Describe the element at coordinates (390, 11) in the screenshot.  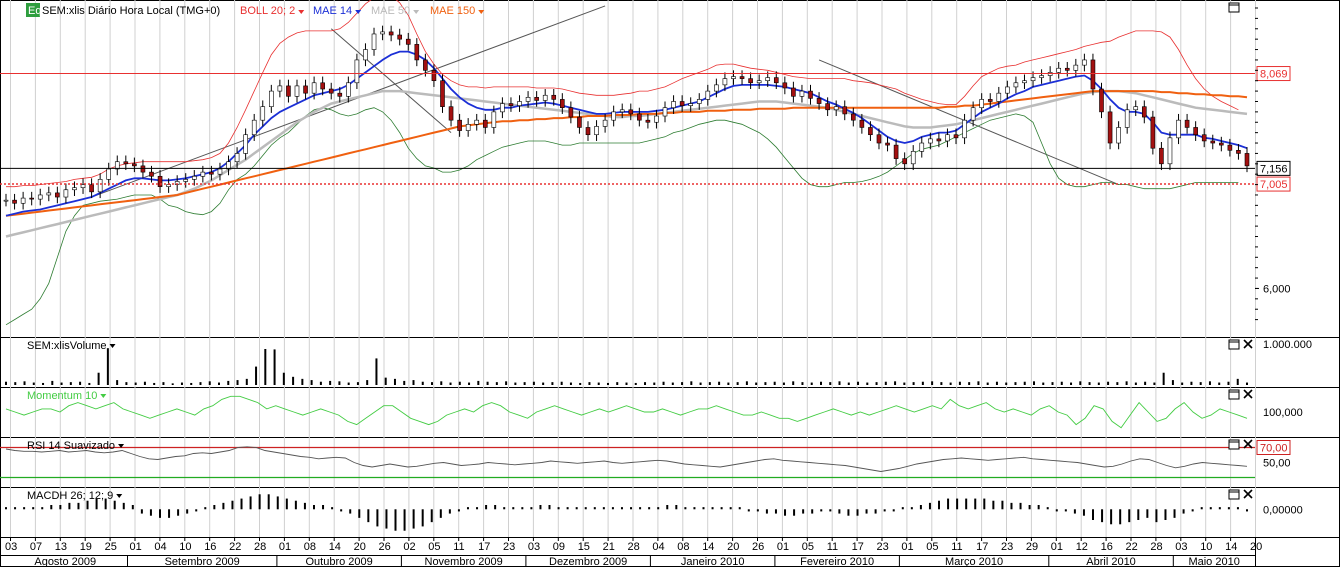
I see `legend-mae50: MAE 50` at that location.